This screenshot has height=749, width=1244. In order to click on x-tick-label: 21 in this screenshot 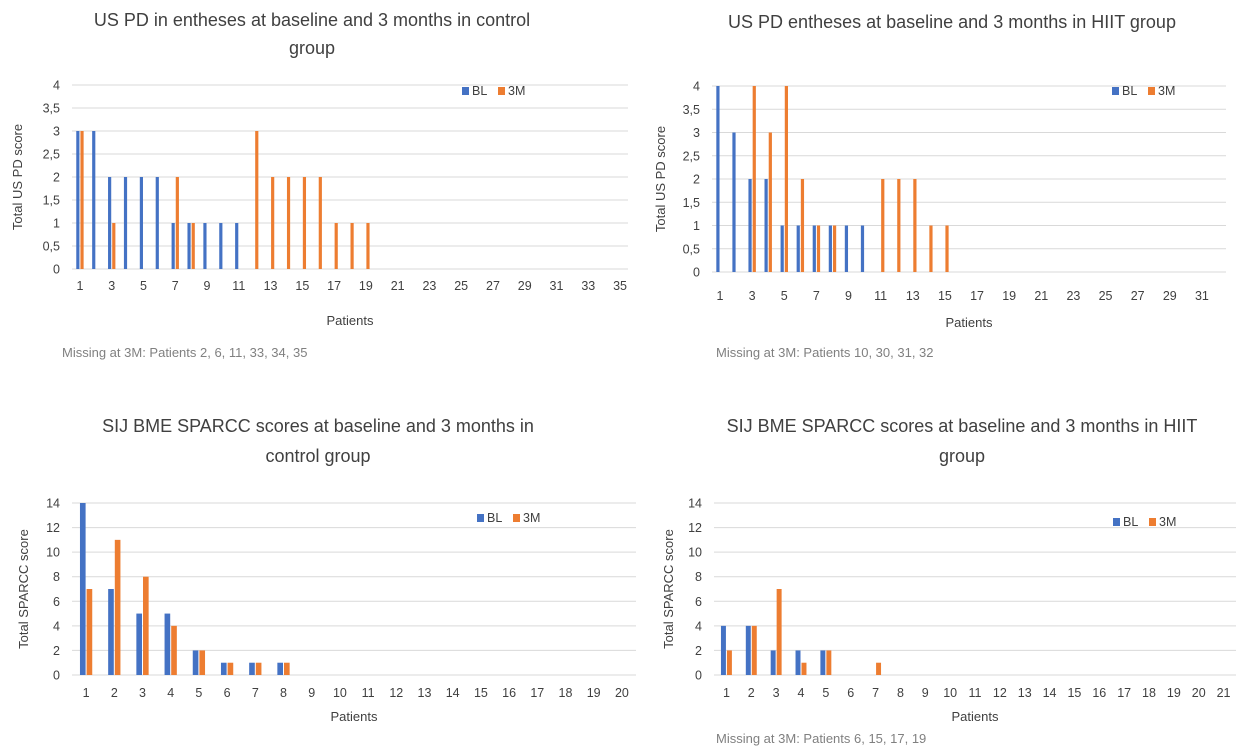, I will do `click(1041, 296)`.